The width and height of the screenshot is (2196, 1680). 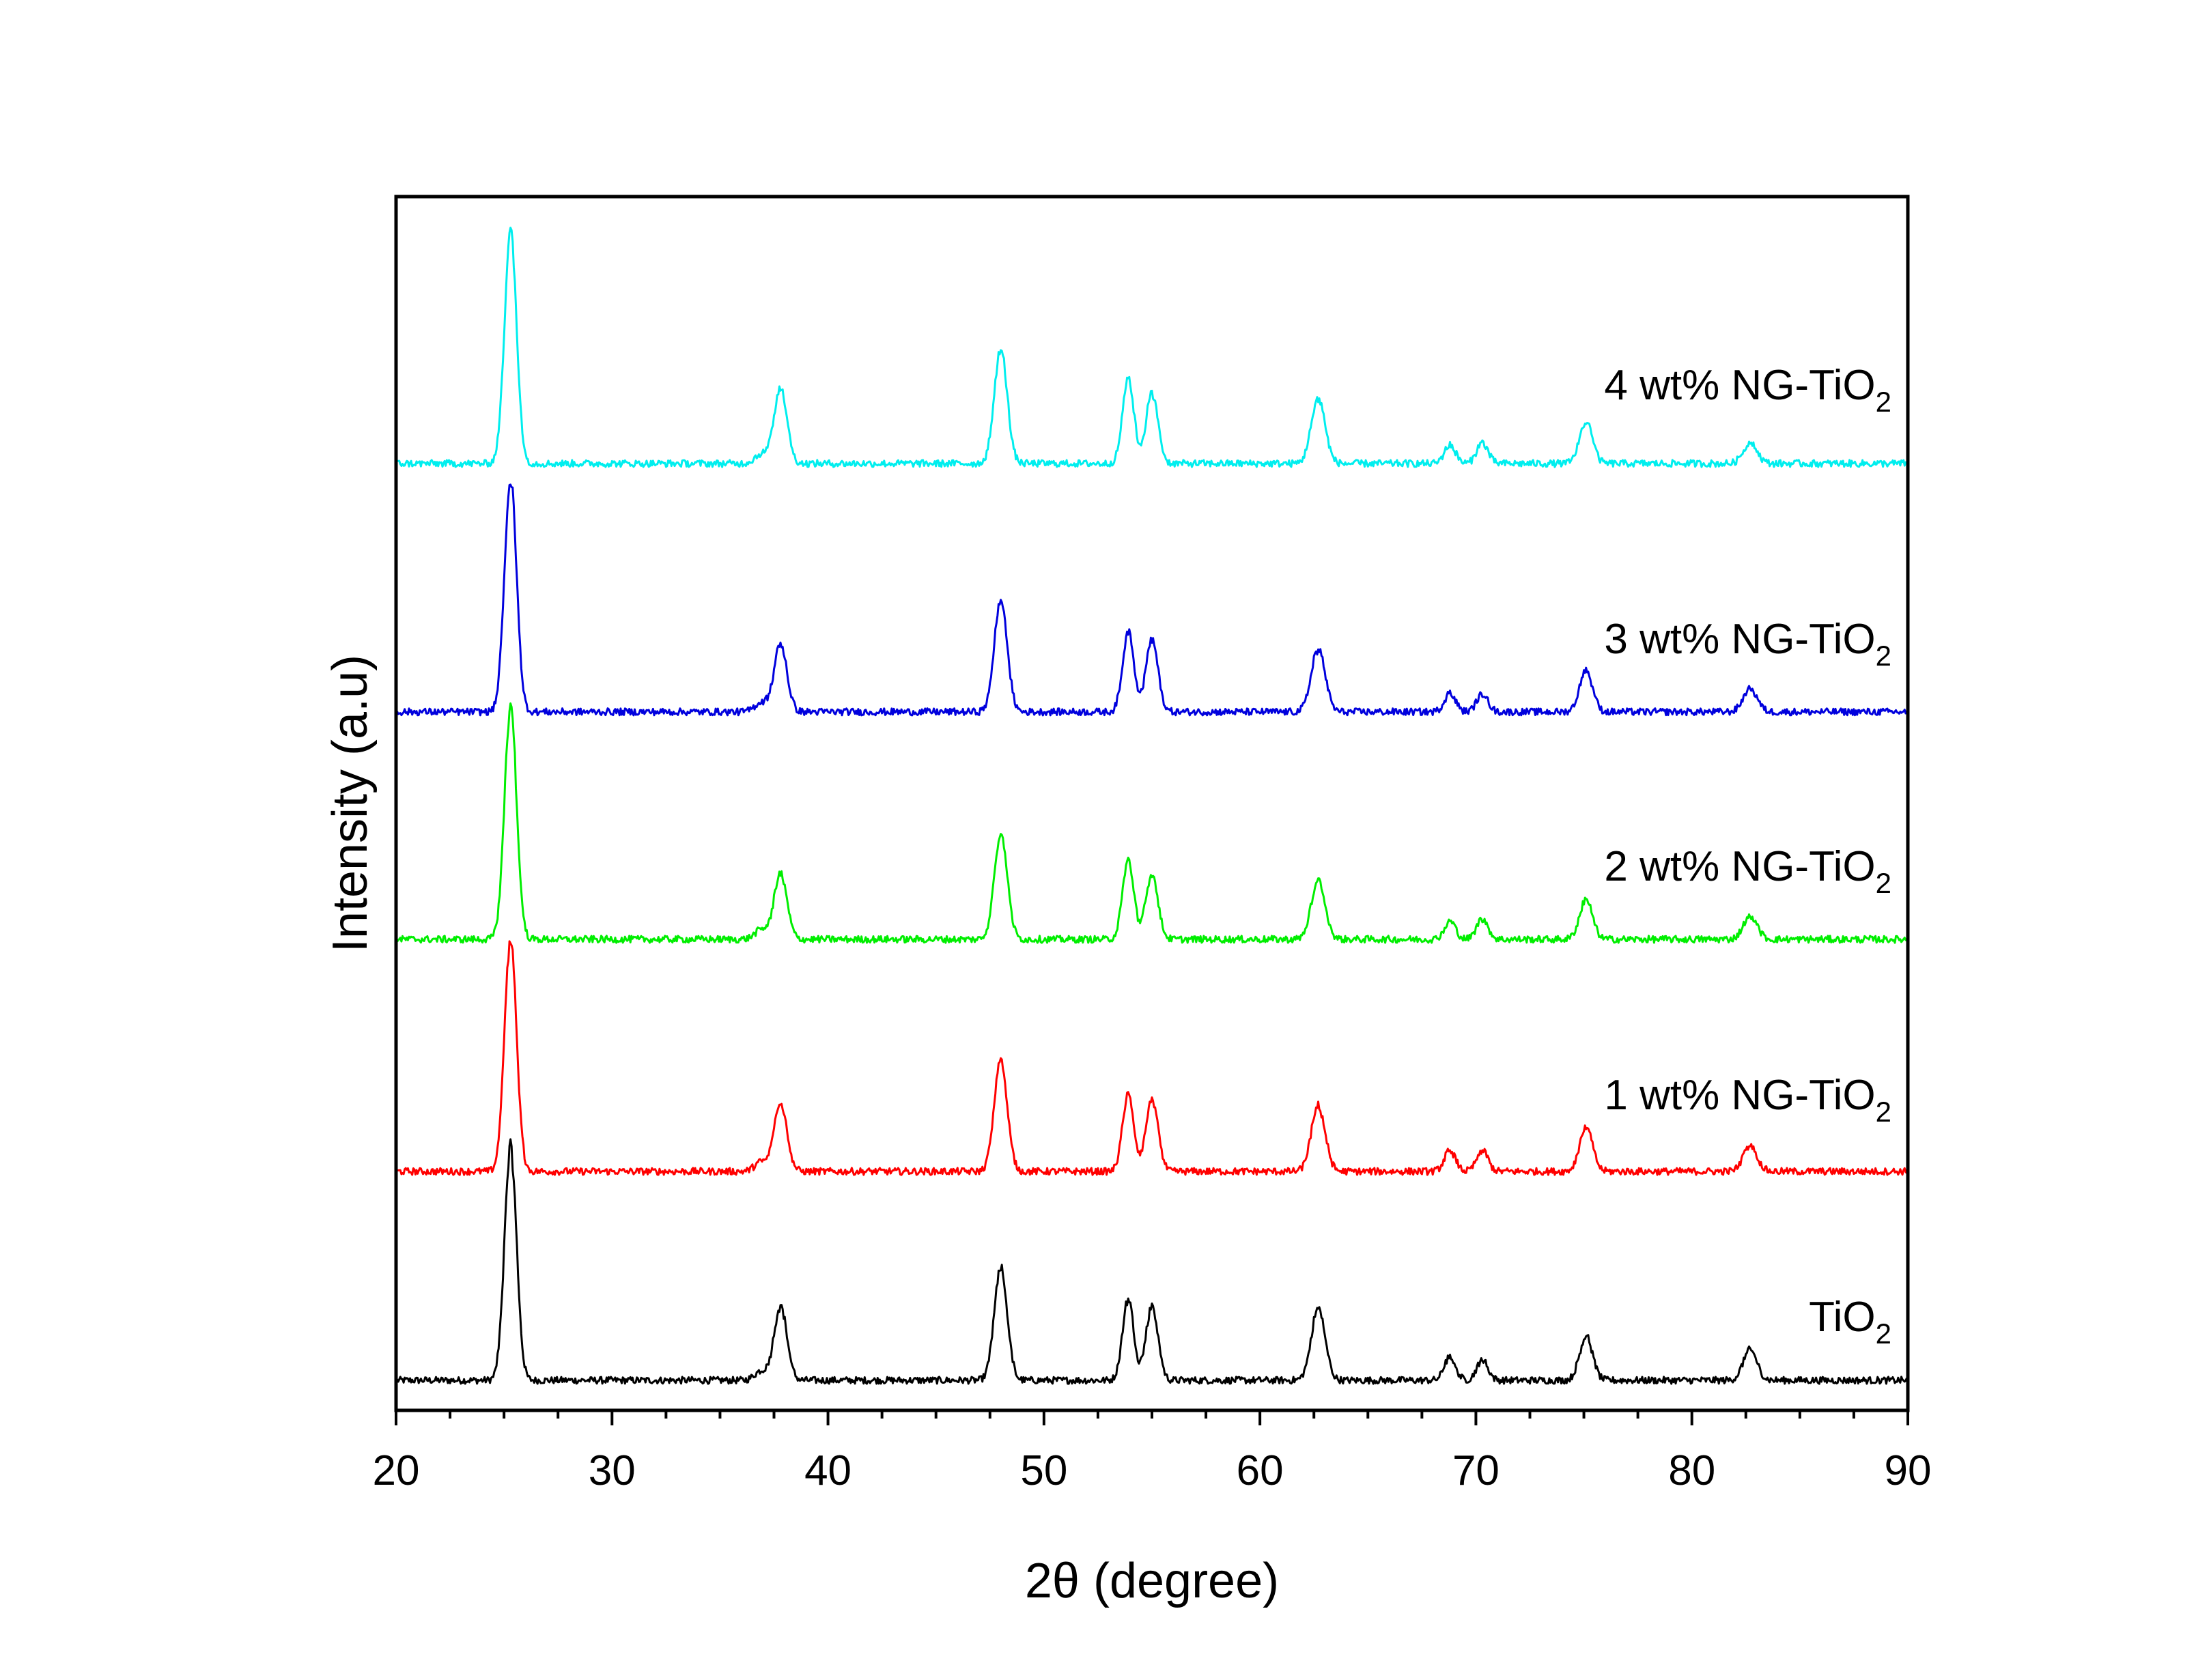 What do you see at coordinates (1748, 871) in the screenshot?
I see `series-label-2: 2 wt% NG-TiO2` at bounding box center [1748, 871].